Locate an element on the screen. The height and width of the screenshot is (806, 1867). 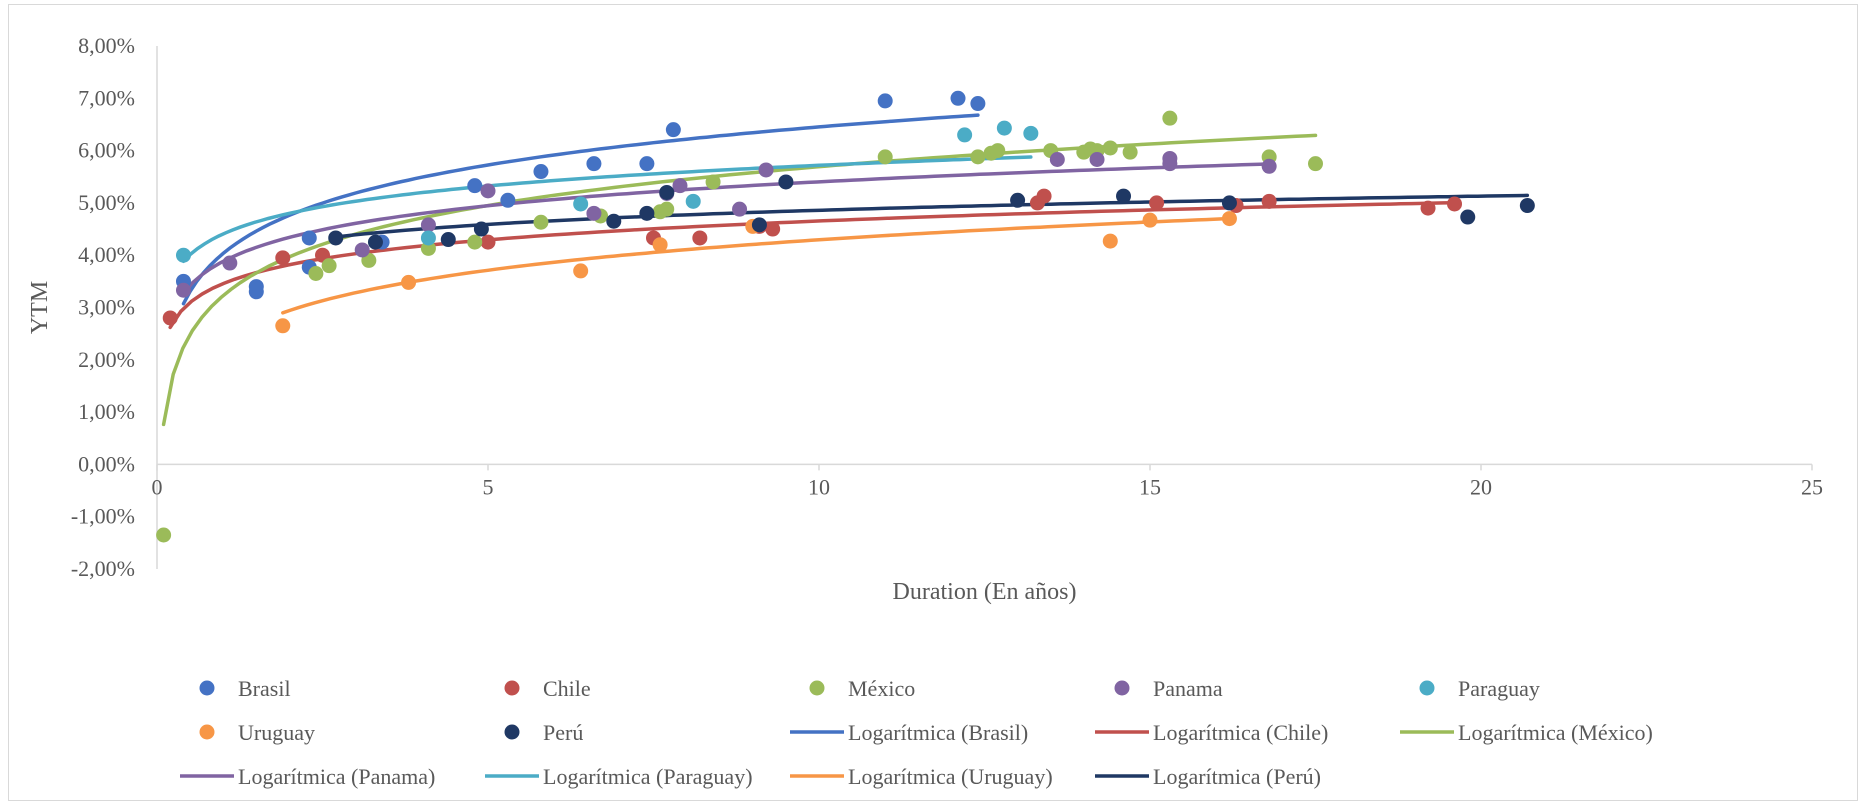
y-tick-label: 7,00% is located at coordinates (106, 97).